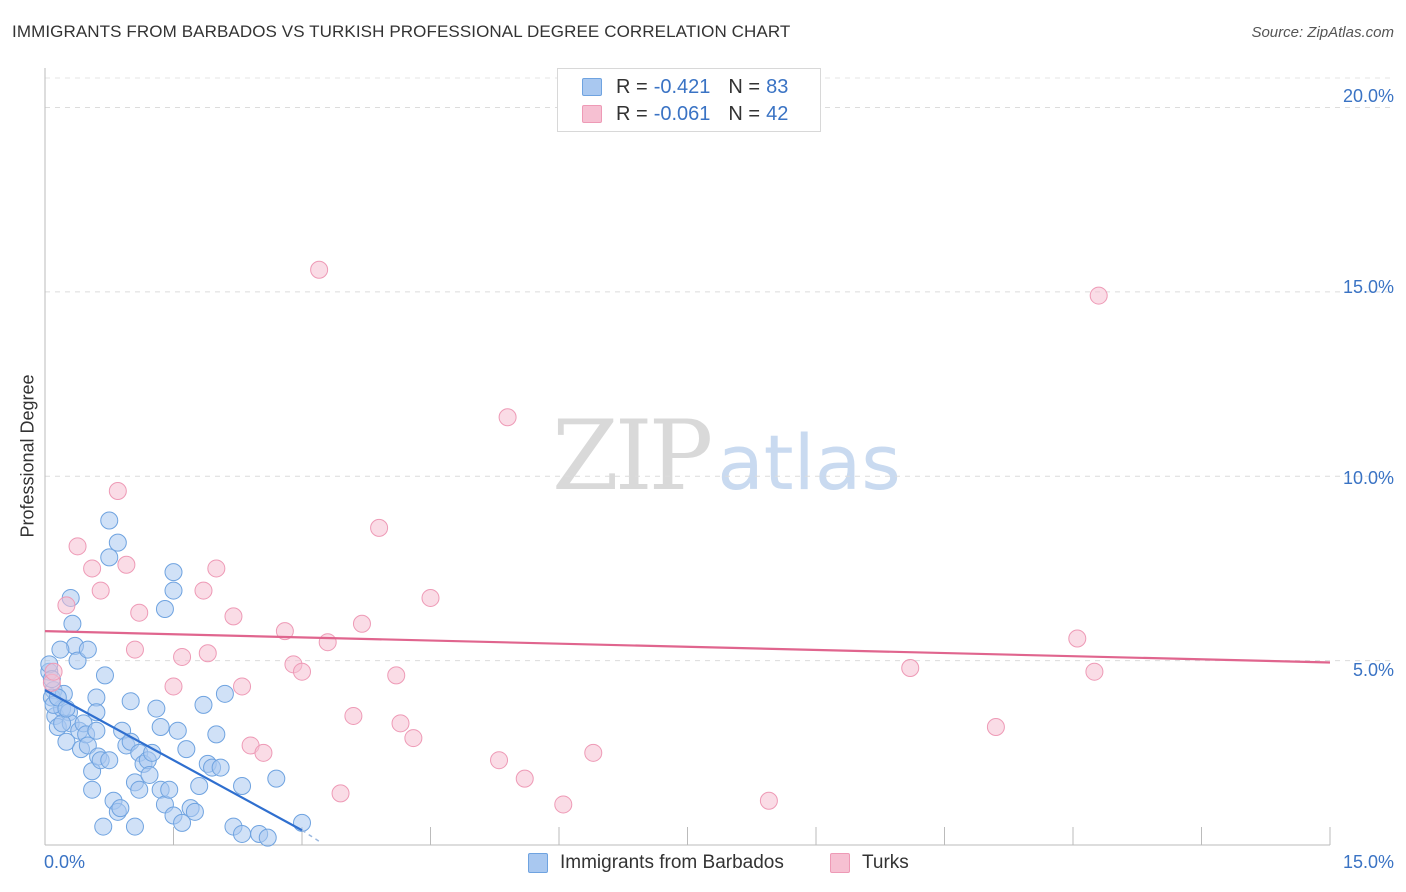 The height and width of the screenshot is (892, 1406). Describe the element at coordinates (682, 113) in the screenshot. I see `legend-r-value: -0.061` at that location.